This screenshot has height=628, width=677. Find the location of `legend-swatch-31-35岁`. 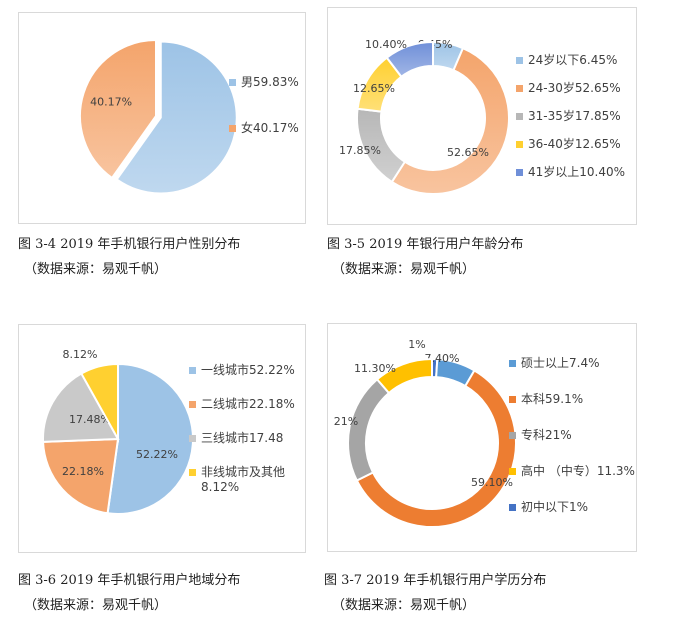

legend-swatch-31-35岁 is located at coordinates (519, 116).